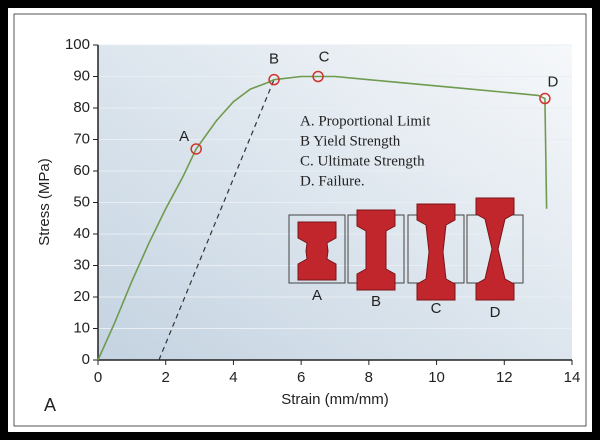 This screenshot has height=440, width=600. I want to click on note: A. Proportional Limit, so click(365, 121).